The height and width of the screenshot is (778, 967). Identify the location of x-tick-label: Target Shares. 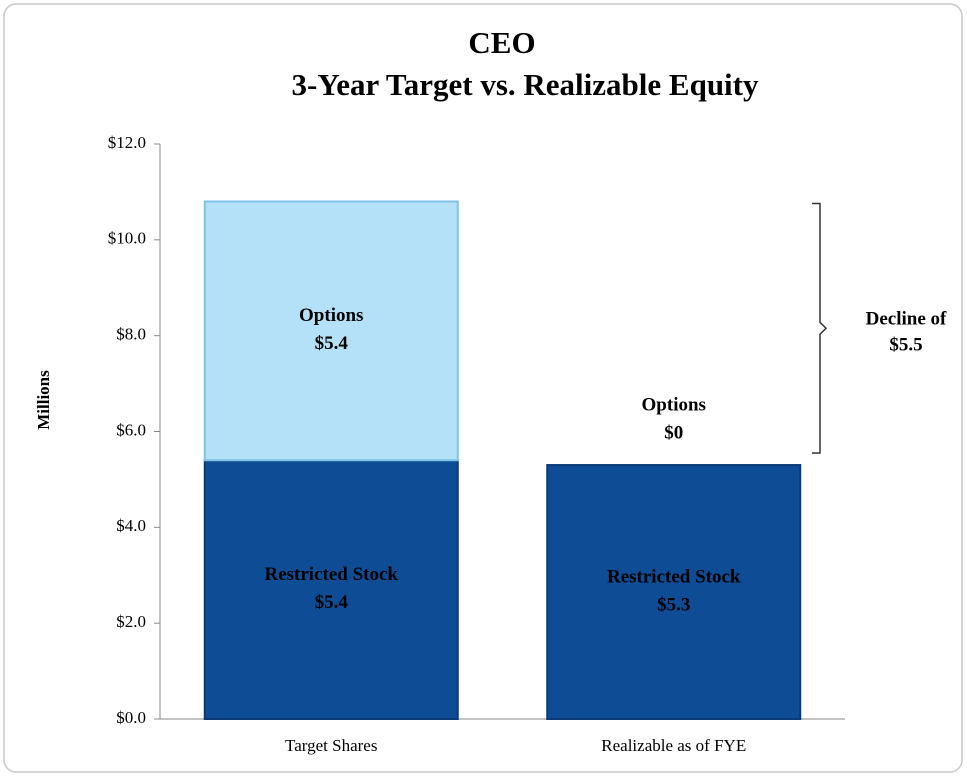
(331, 745).